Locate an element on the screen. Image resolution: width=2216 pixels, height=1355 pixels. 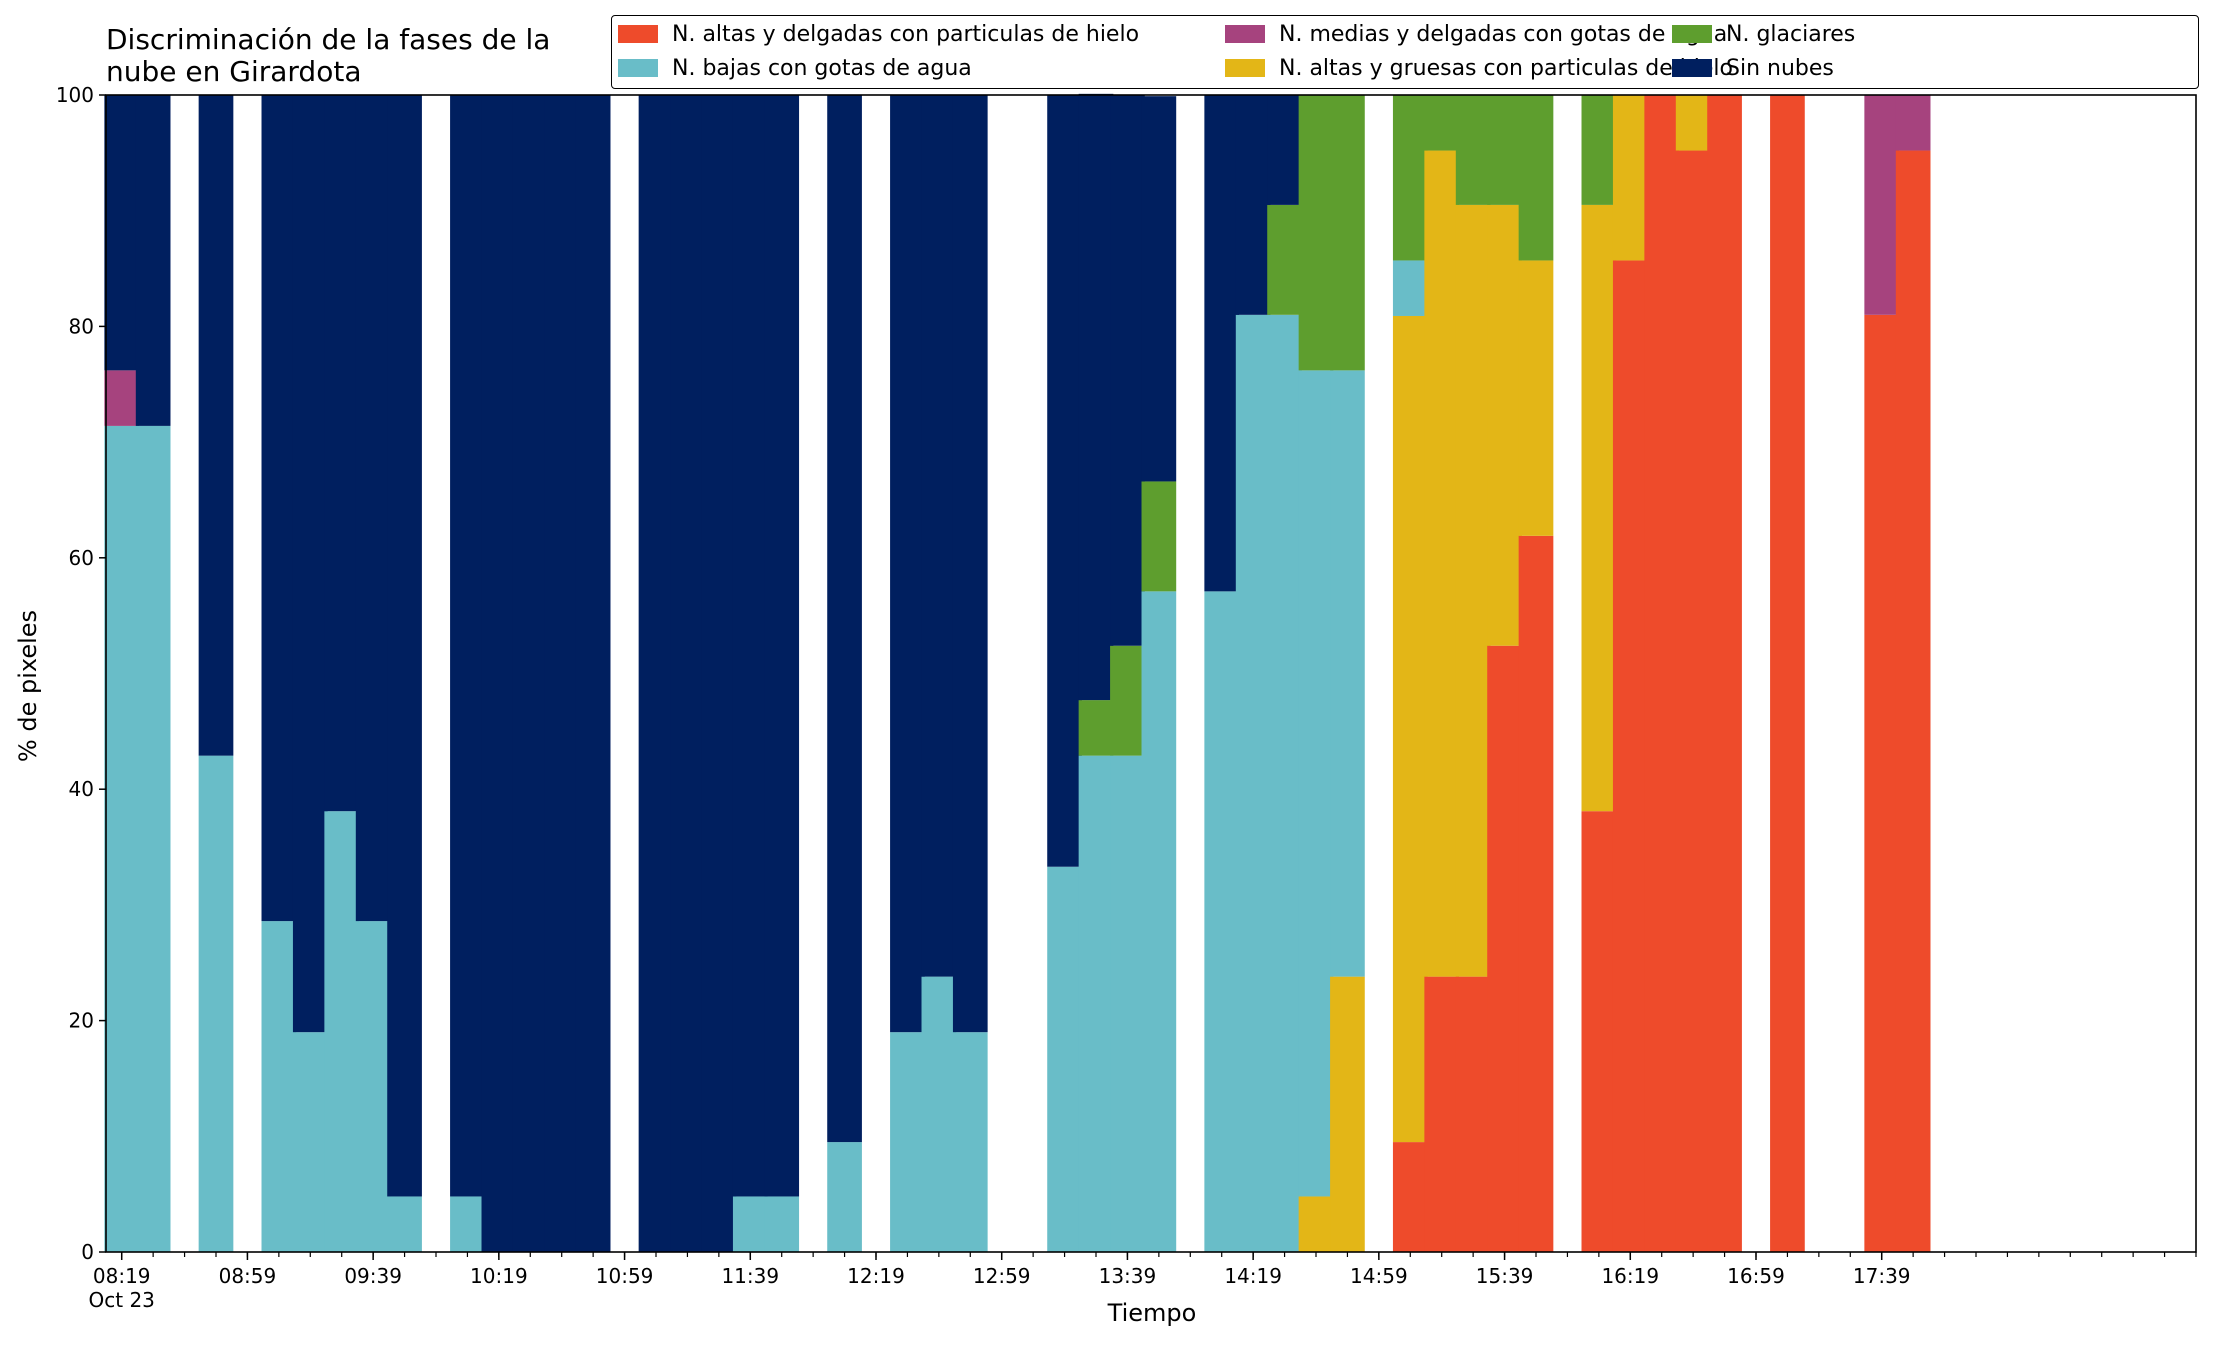
x-tick-label: 16:19 is located at coordinates (1630, 1276).